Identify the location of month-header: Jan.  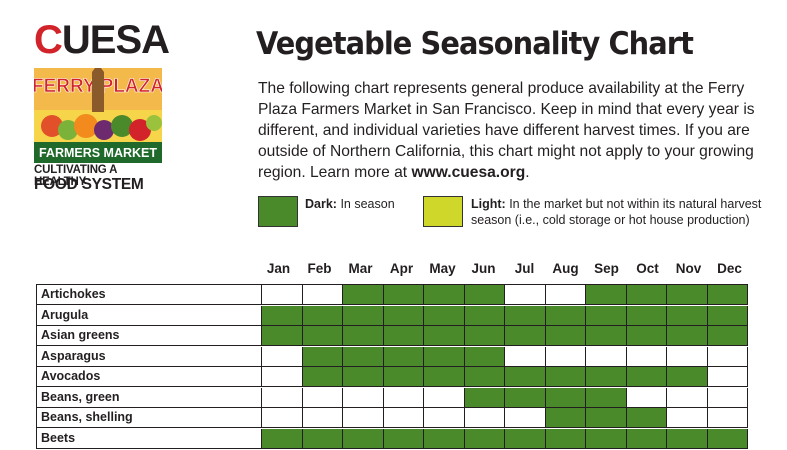
(278, 268).